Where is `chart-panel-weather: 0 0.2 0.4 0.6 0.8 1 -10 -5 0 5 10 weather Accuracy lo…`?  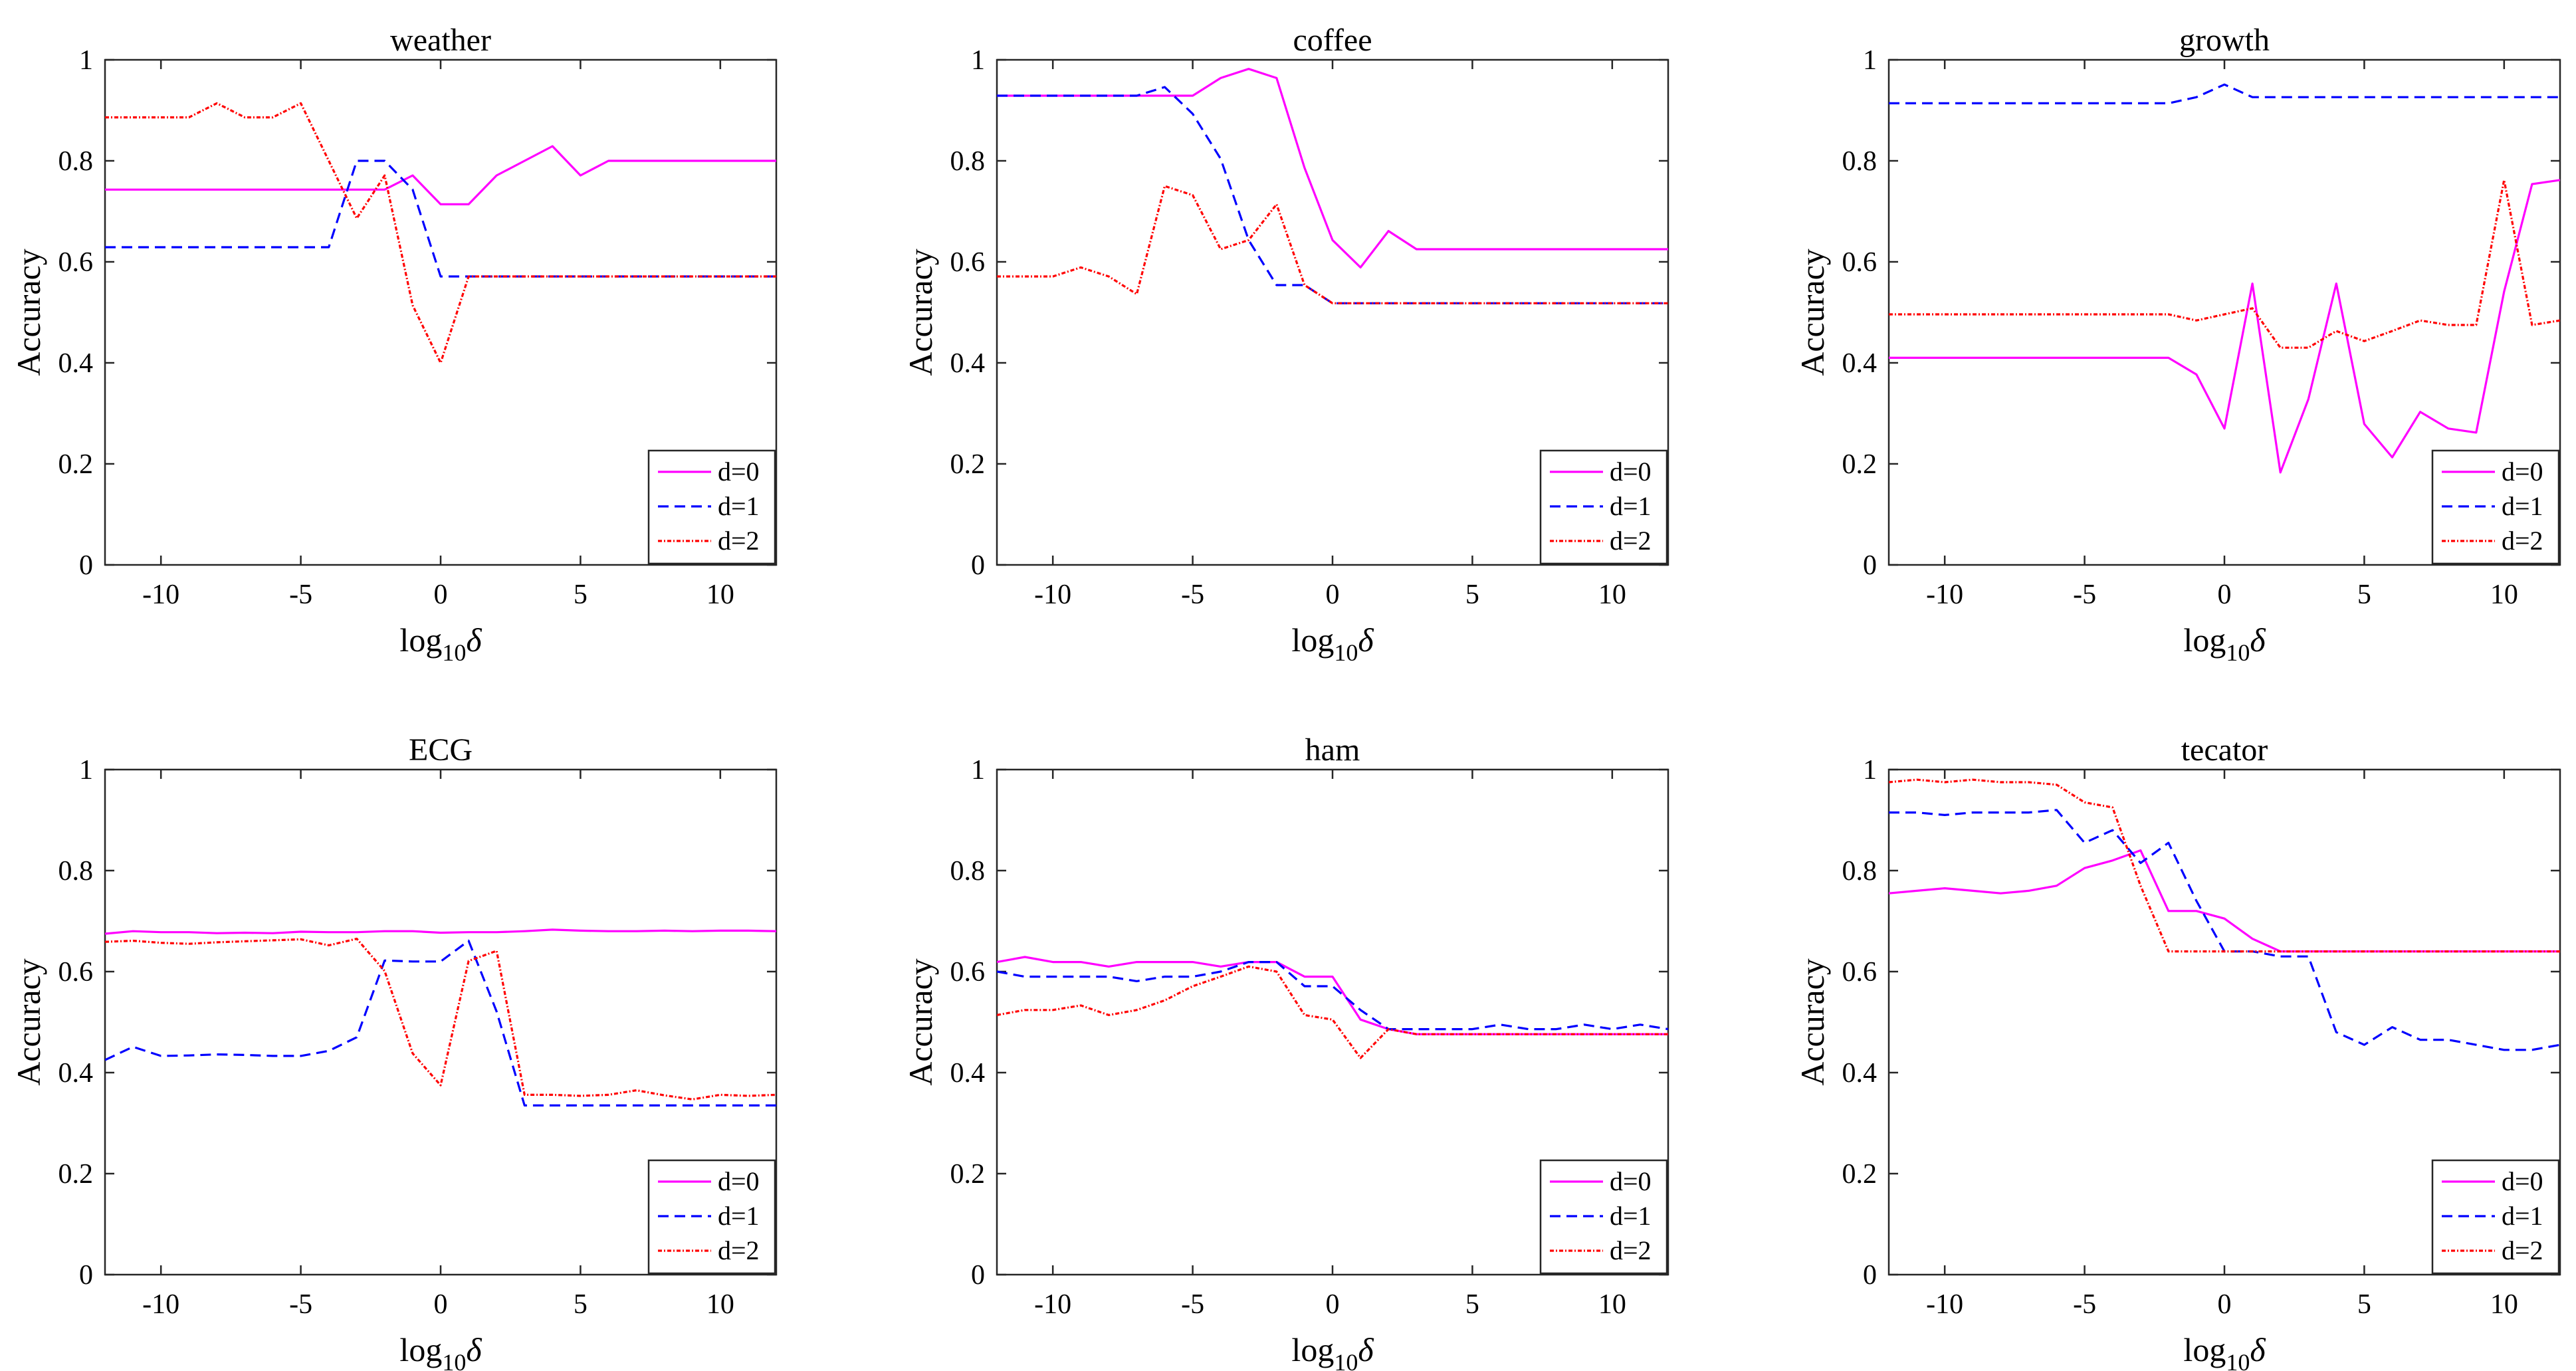 chart-panel-weather: 0 0.2 0.4 0.6 0.8 1 -10 -5 0 5 10 weather Accuracy lo… is located at coordinates (394, 345).